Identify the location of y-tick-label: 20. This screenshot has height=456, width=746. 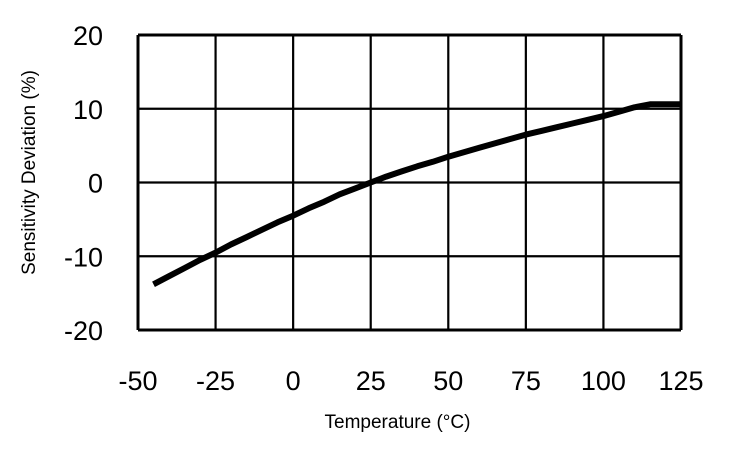
(88, 36).